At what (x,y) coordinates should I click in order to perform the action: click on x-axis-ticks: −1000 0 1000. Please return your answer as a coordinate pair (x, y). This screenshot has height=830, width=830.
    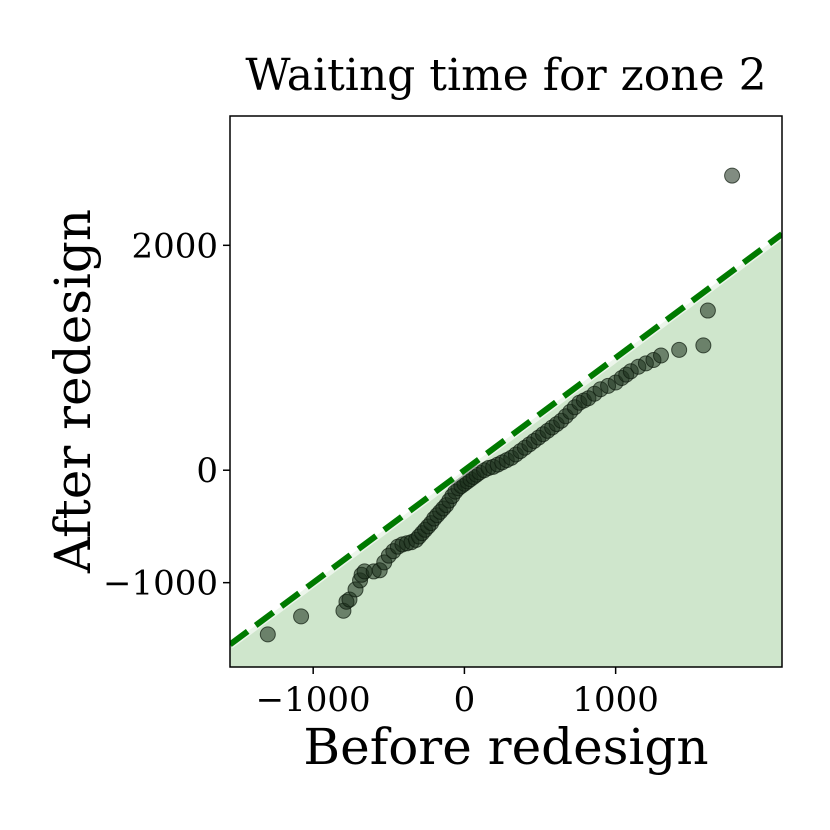
    Looking at the image, I should click on (457, 693).